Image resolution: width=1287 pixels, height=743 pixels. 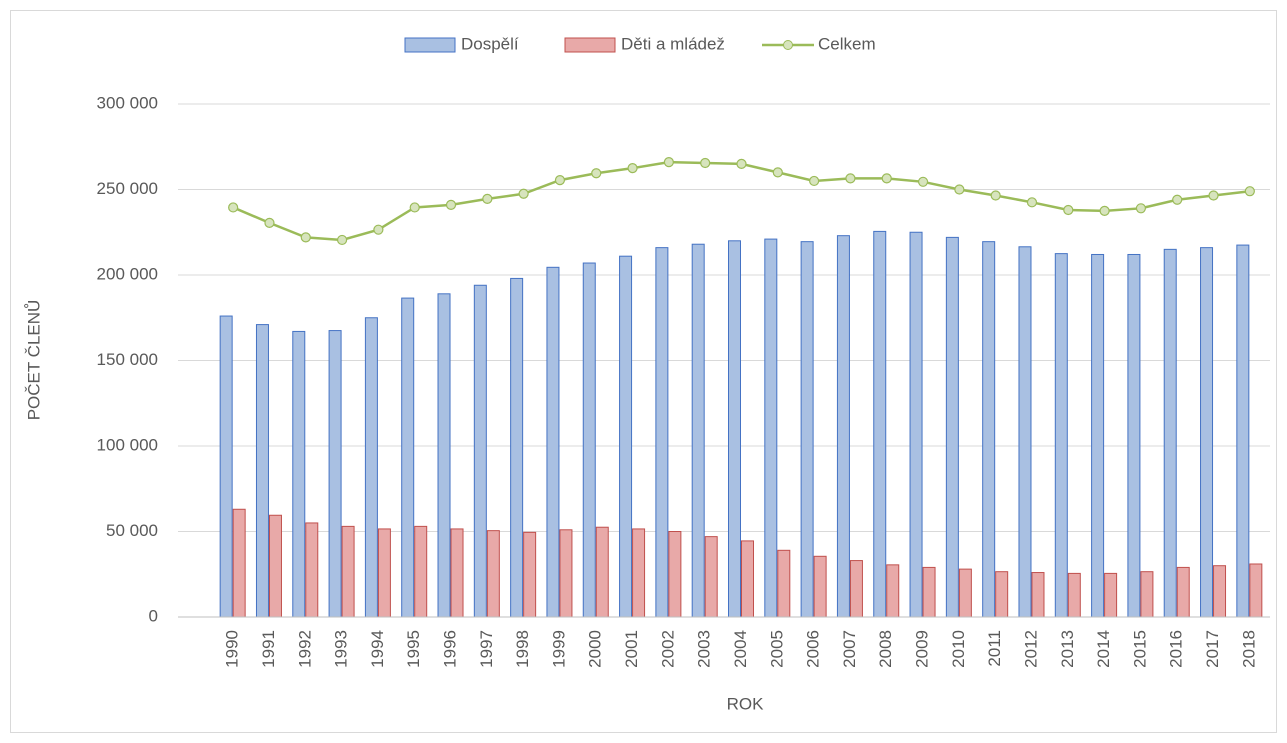 I want to click on y-tick-label: 0, so click(x=153, y=615).